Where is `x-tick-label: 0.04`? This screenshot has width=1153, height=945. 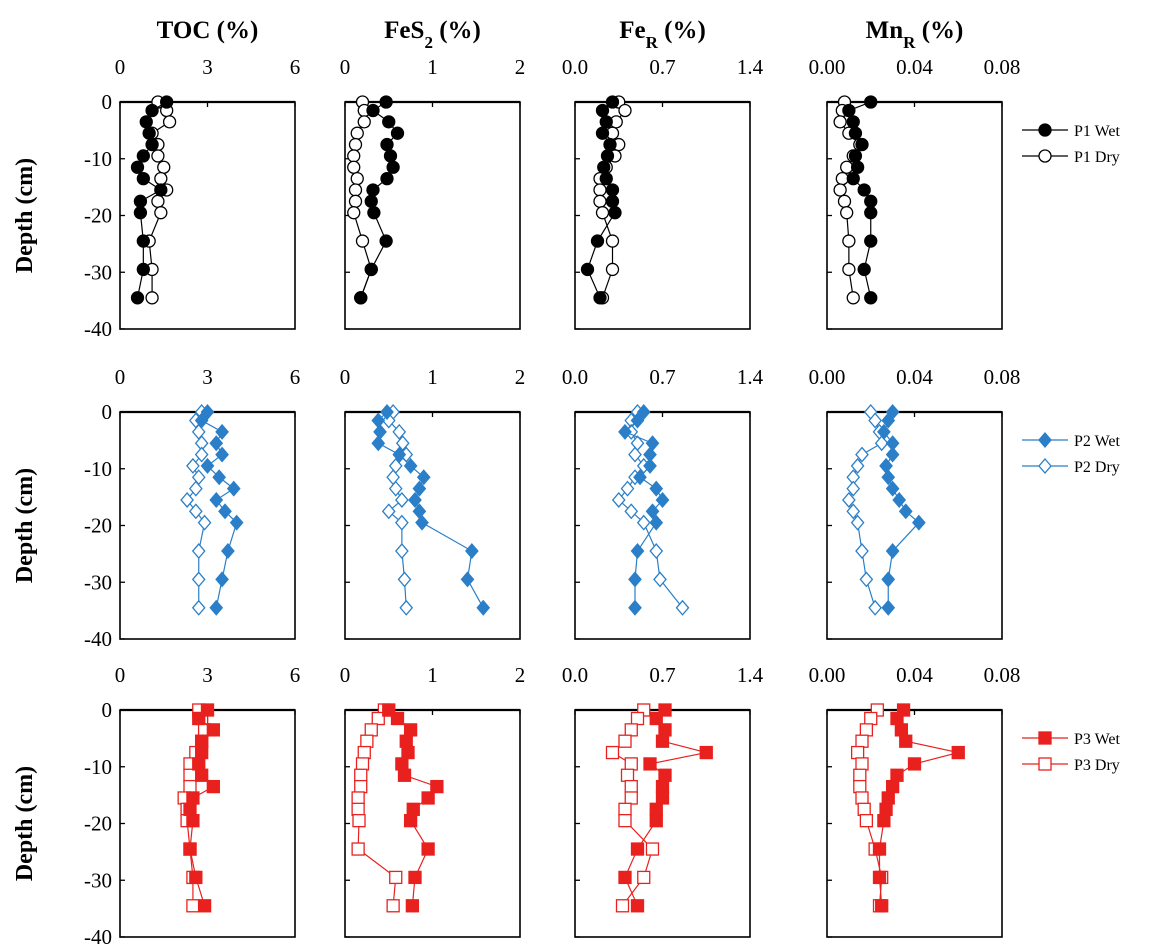
x-tick-label: 0.04 is located at coordinates (914, 67).